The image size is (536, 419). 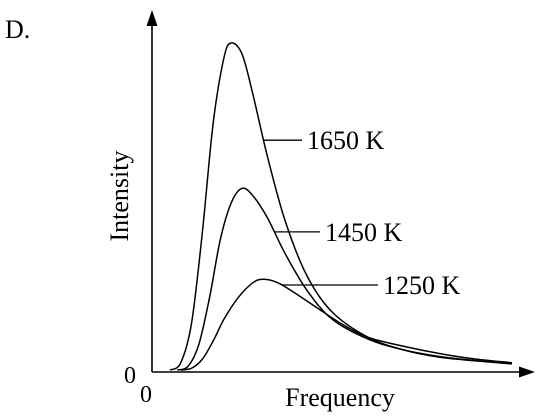 I want to click on x-axis-arrow, so click(x=527, y=372).